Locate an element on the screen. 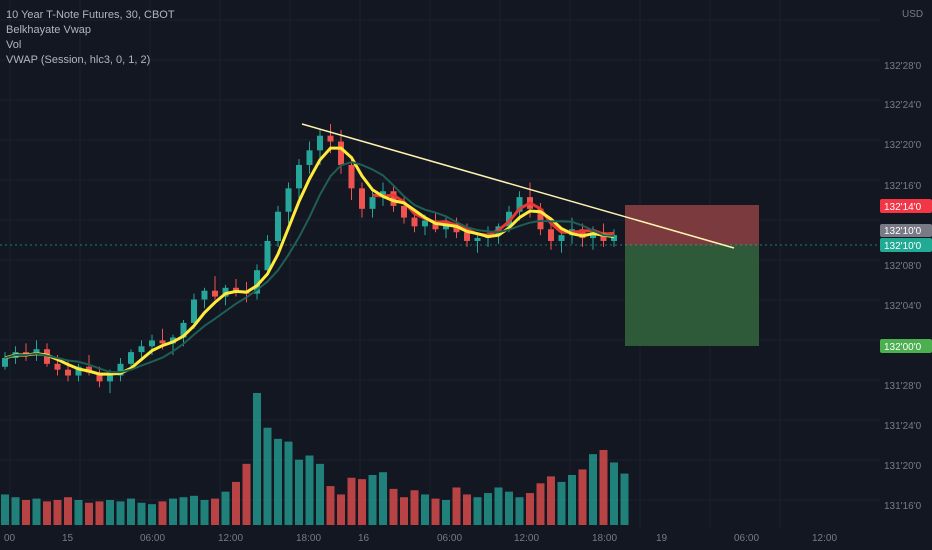 This screenshot has height=550, width=932. time-tick-label: 15 is located at coordinates (68, 538).